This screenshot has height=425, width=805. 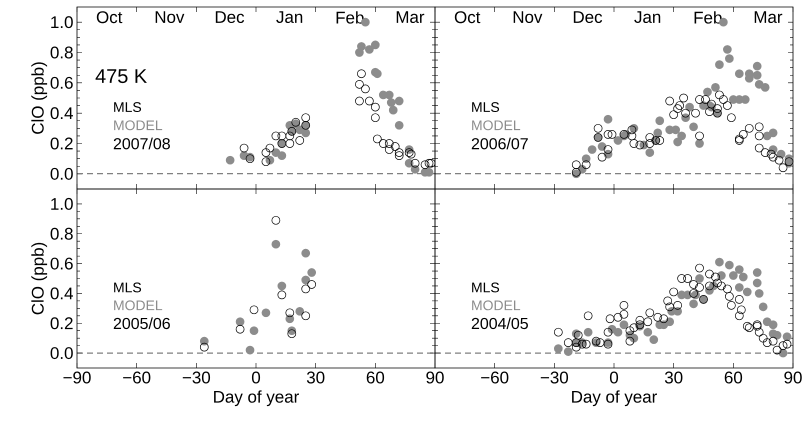 I want to click on annotation: Nov, so click(x=170, y=17).